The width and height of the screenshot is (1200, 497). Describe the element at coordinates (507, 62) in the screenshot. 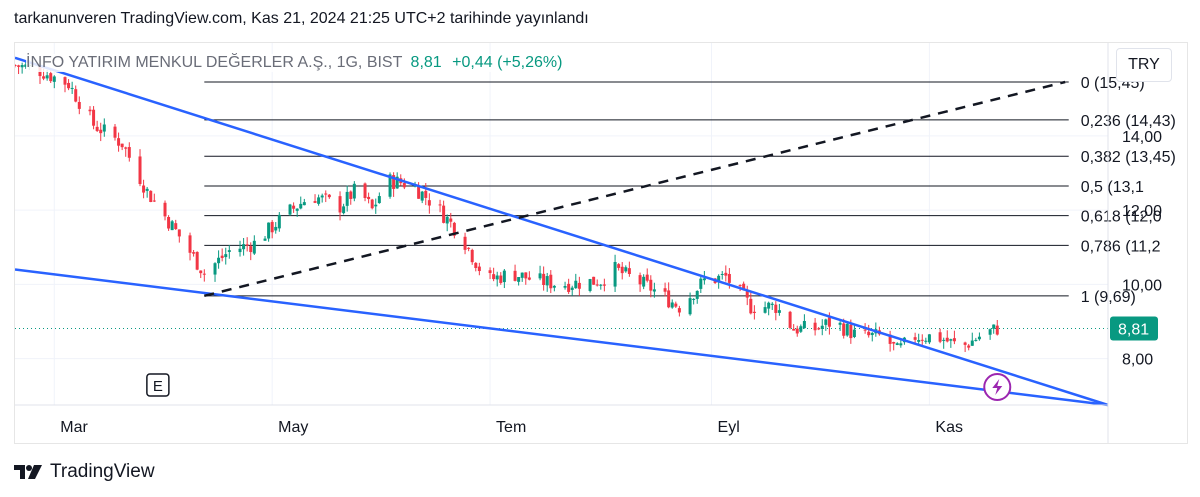

I see `symbol-change: +0,44 (+5,26%)` at that location.